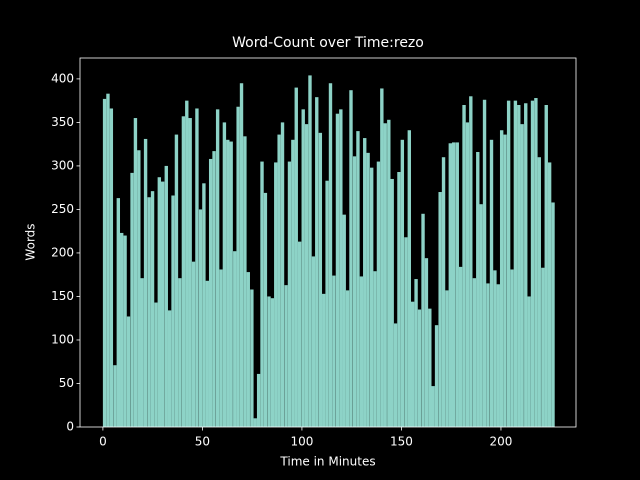 The height and width of the screenshot is (480, 640). I want to click on y-tick-label: 350, so click(62, 122).